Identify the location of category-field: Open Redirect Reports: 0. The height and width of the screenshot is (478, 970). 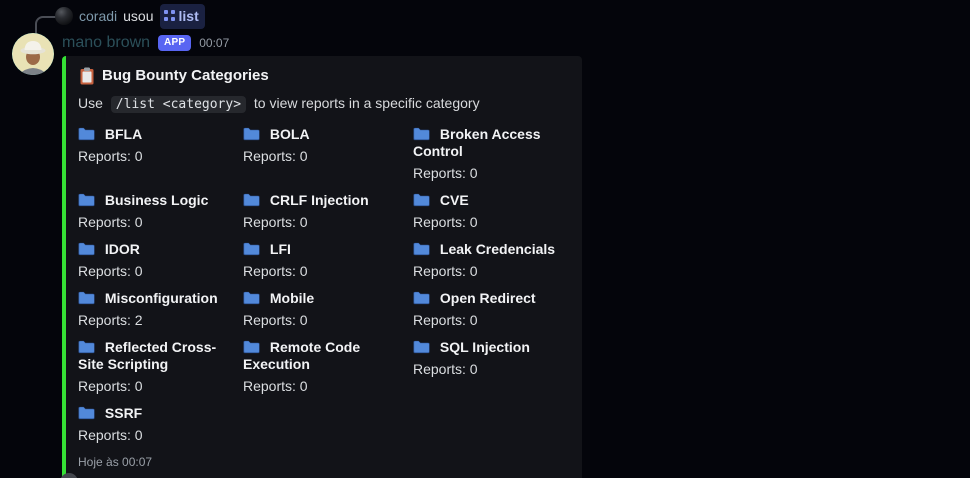
(489, 309).